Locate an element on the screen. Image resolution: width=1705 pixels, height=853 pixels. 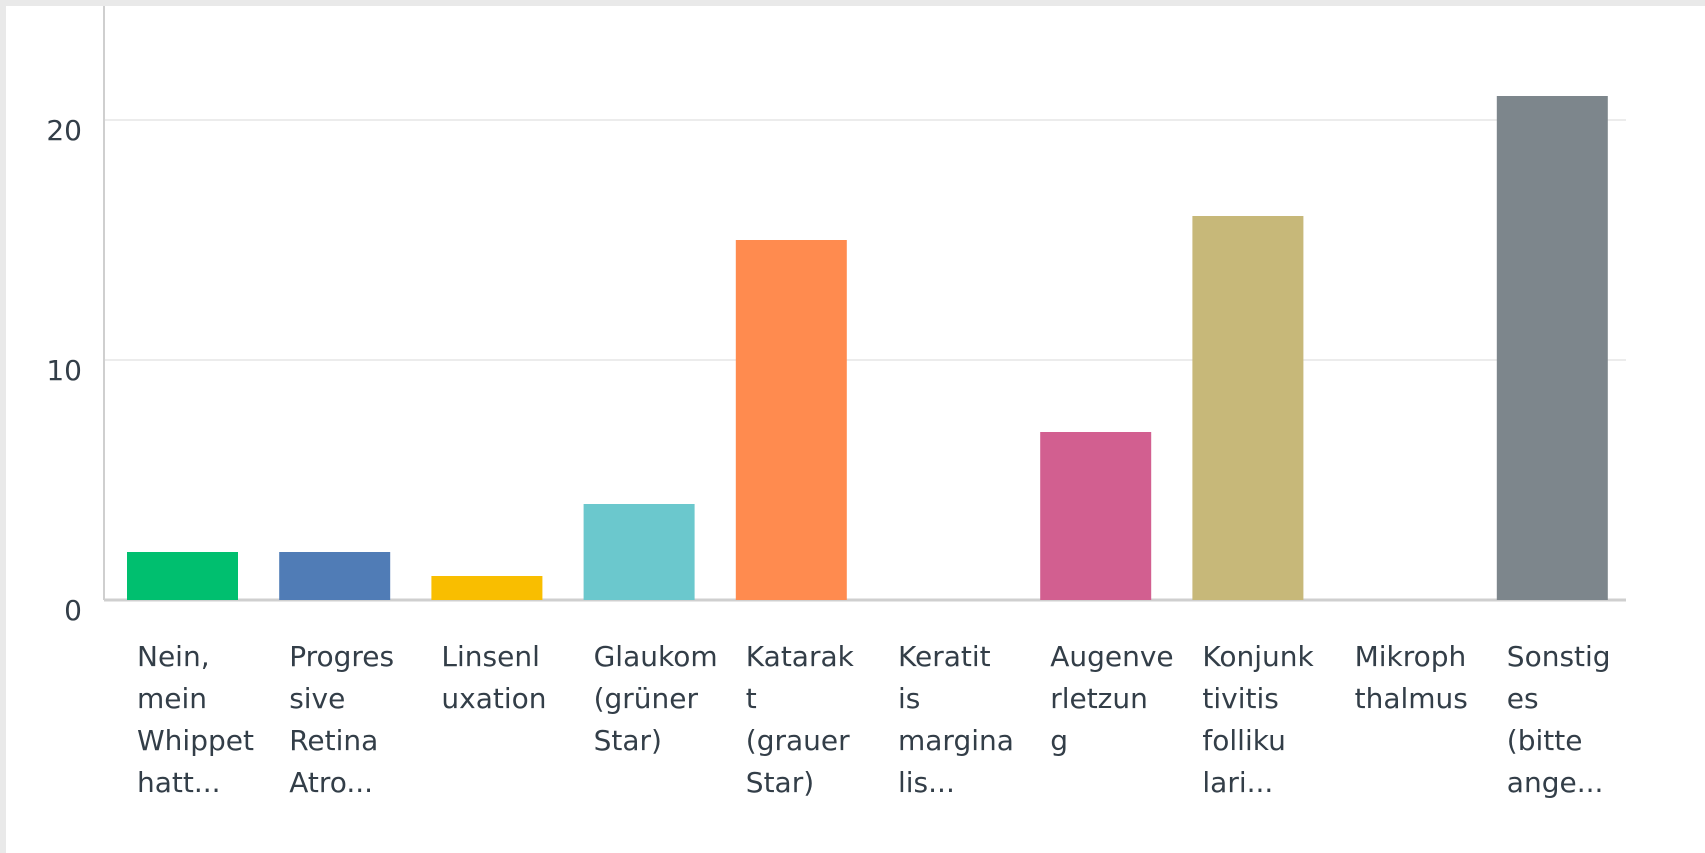
x-tick-label: margina is located at coordinates (956, 740).